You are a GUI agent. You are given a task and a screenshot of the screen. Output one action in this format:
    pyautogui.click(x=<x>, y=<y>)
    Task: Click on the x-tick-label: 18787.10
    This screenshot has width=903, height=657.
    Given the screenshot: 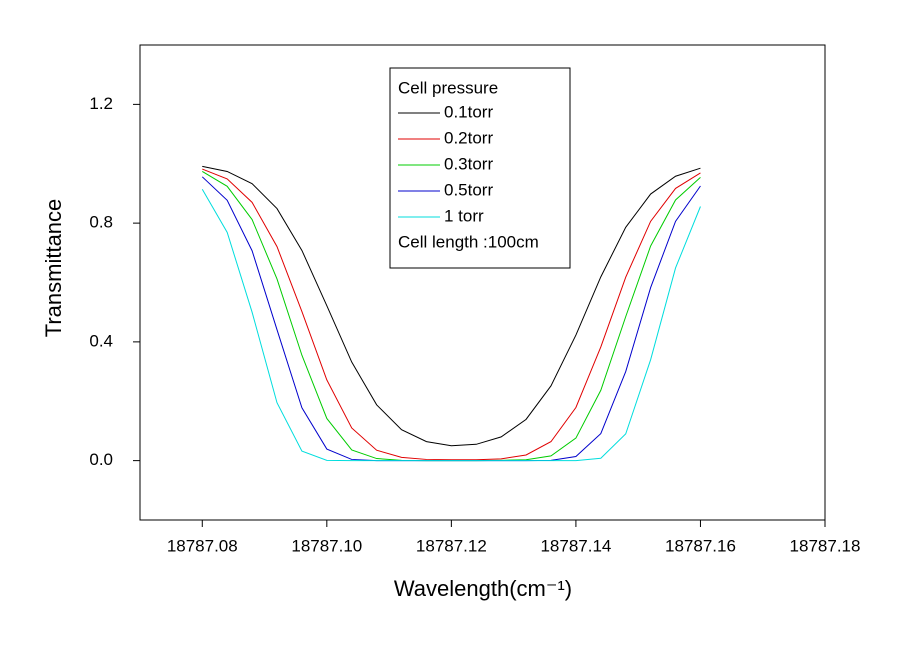 What is the action you would take?
    pyautogui.click(x=326, y=545)
    